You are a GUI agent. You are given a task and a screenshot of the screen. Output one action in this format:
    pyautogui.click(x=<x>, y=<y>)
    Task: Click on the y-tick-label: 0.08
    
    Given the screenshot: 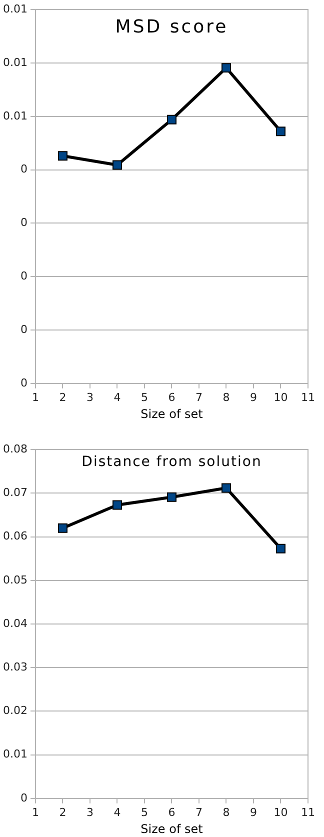 What is the action you would take?
    pyautogui.click(x=15, y=449)
    